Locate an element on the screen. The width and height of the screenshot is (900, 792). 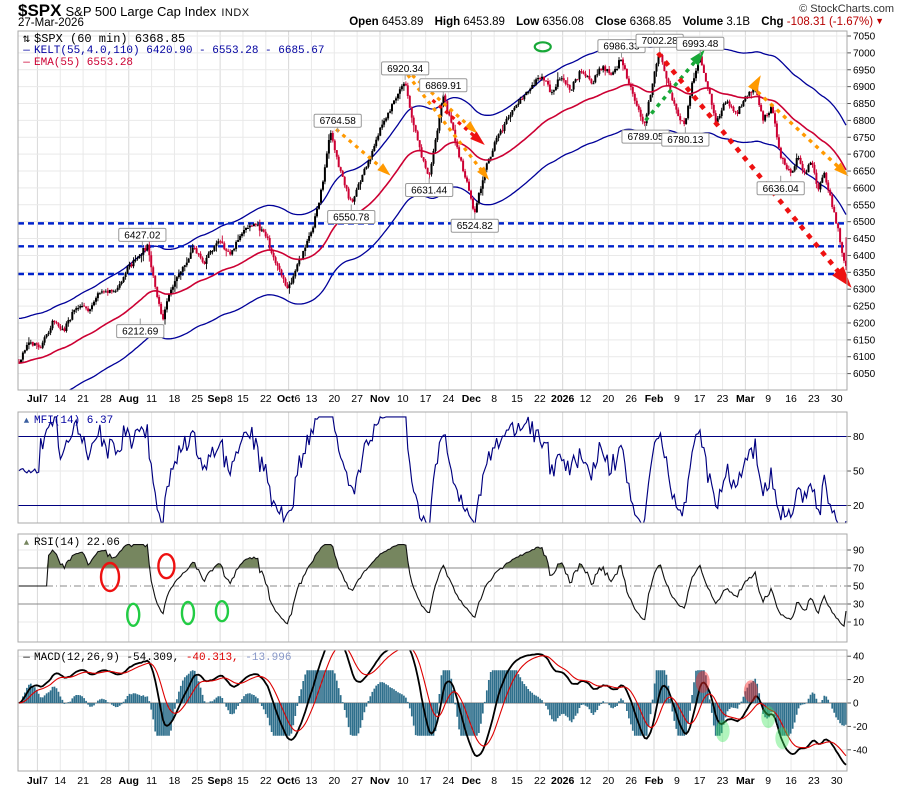
quote-close: Close 6368.85 is located at coordinates (633, 22).